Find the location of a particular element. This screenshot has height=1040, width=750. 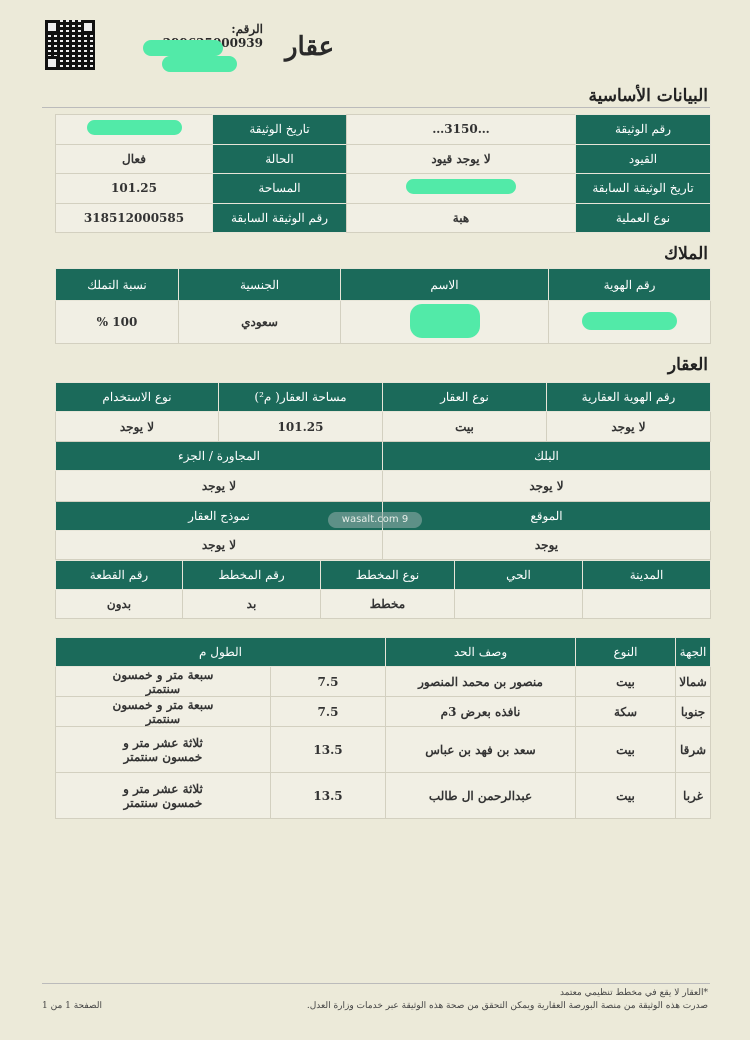

basic-value: هبة is located at coordinates (461, 217).